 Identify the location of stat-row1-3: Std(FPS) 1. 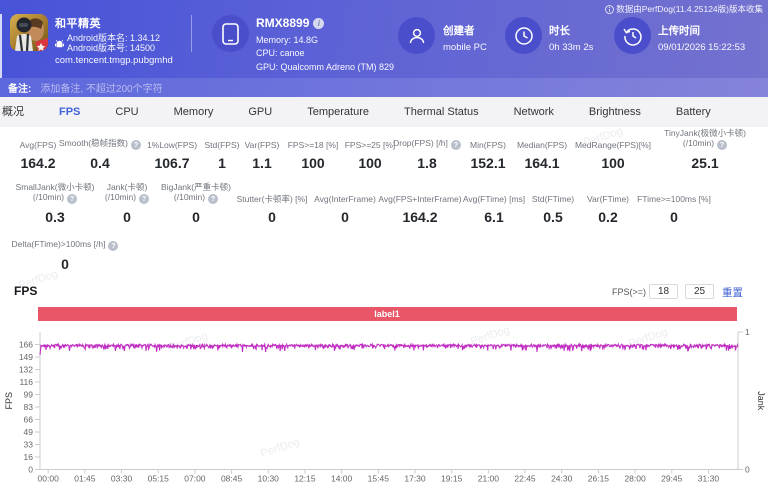
(222, 150).